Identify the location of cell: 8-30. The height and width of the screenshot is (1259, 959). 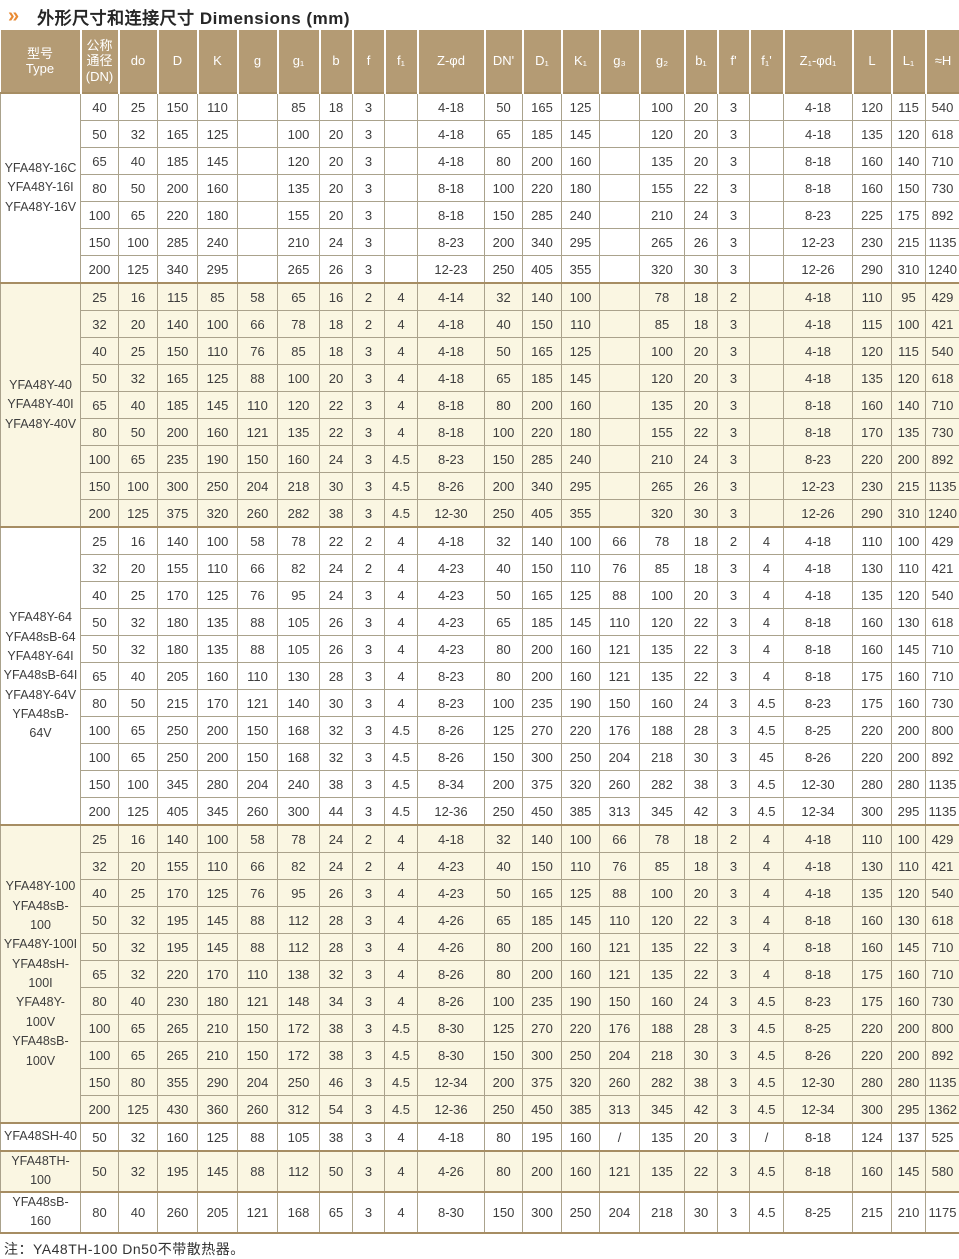
(451, 1212).